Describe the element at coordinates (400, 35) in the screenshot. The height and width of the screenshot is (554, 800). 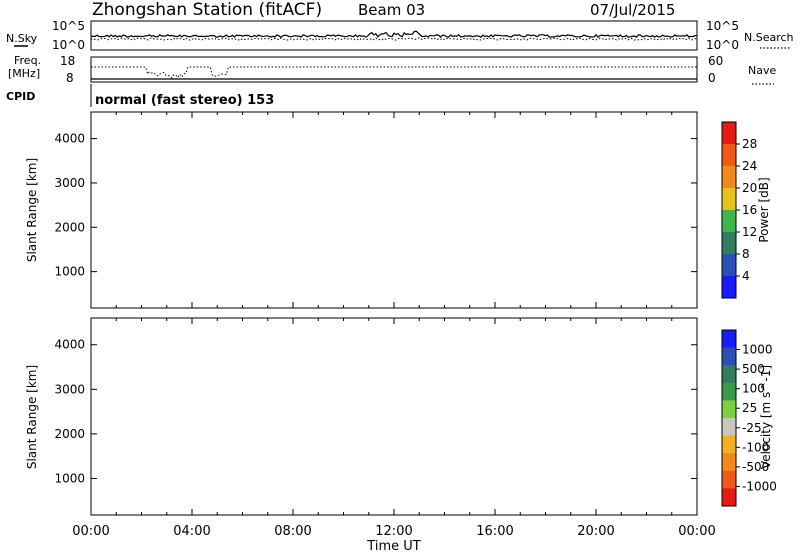
I see `nsky-panel: N.Sky 10^5 10^0 10^5 10^0 N.Search` at that location.